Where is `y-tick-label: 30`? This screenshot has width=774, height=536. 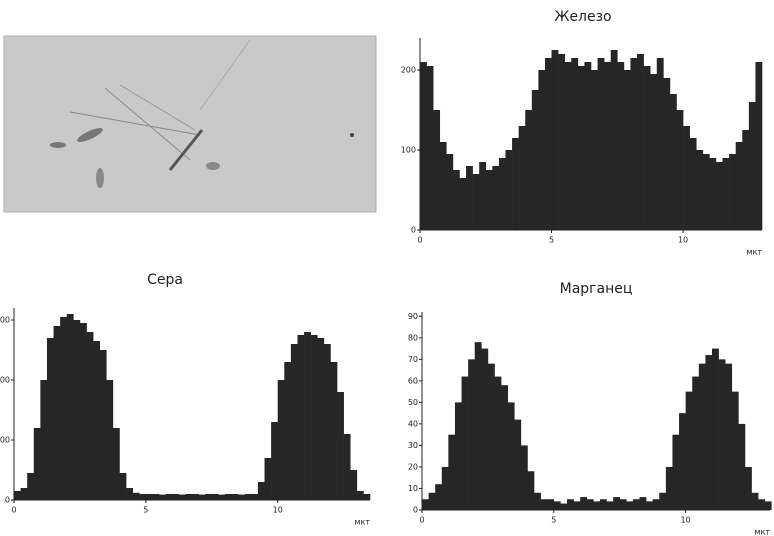
y-tick-label: 30 is located at coordinates (413, 445).